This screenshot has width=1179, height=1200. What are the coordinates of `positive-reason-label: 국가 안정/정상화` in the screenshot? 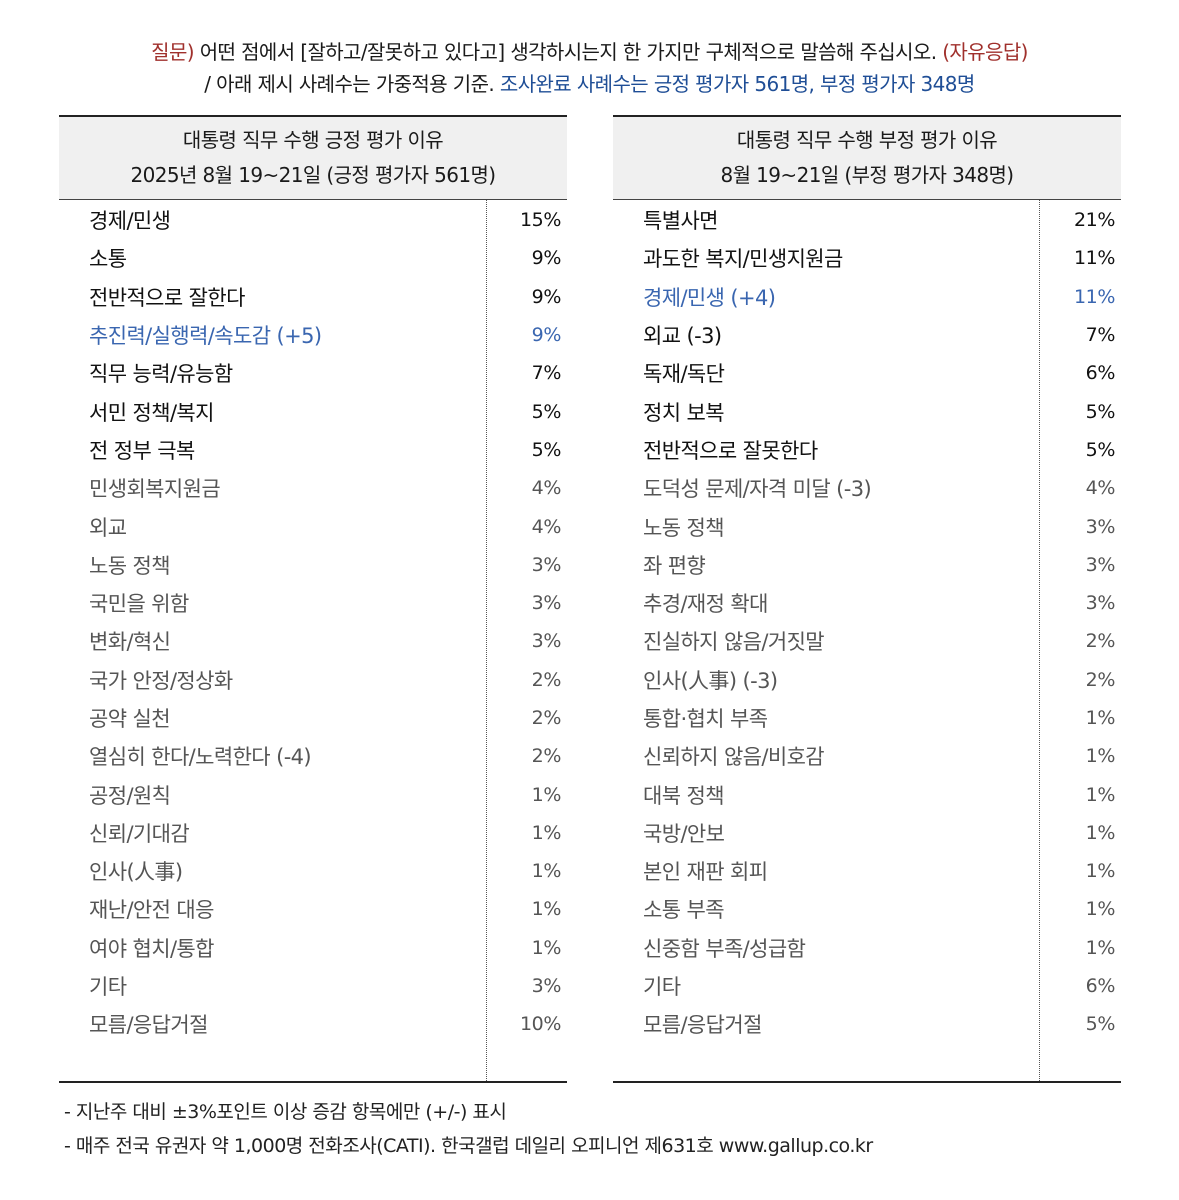 It's located at (161, 680).